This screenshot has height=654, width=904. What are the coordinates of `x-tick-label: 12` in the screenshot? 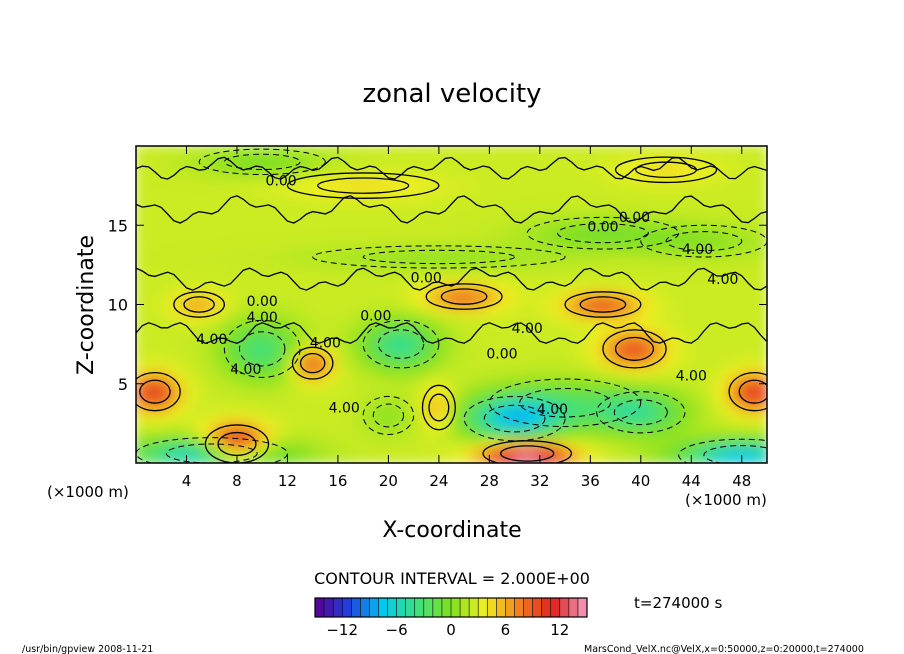 It's located at (287, 481).